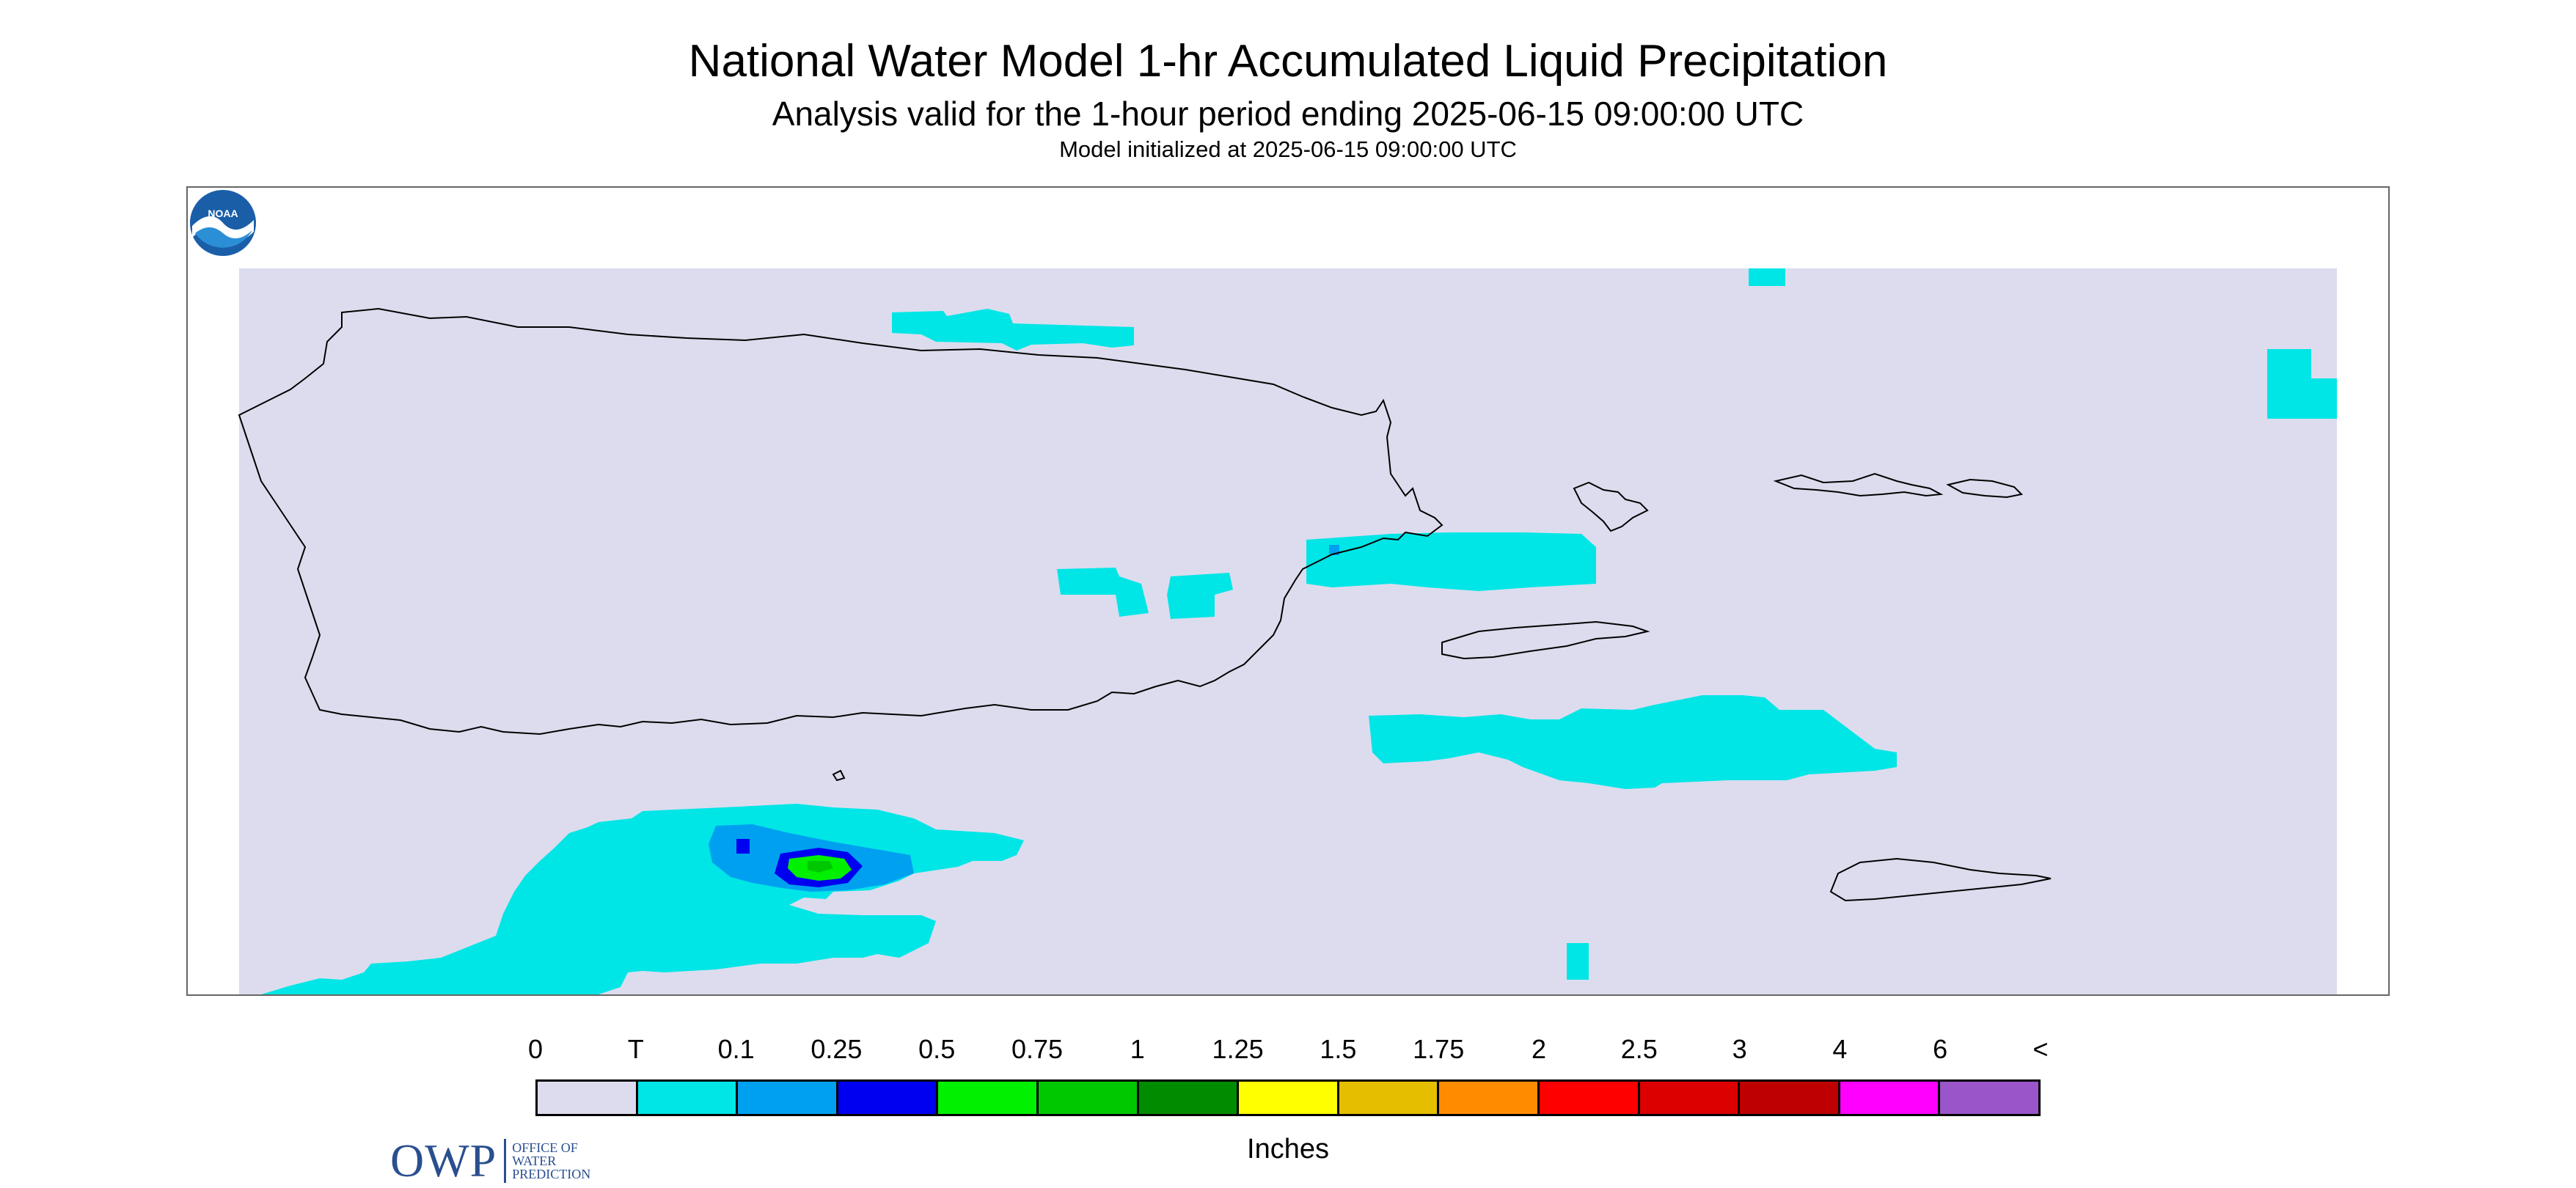 This screenshot has width=2576, height=1188. Describe the element at coordinates (1103, 592) in the screenshot. I see `precip-area-central-west` at that location.